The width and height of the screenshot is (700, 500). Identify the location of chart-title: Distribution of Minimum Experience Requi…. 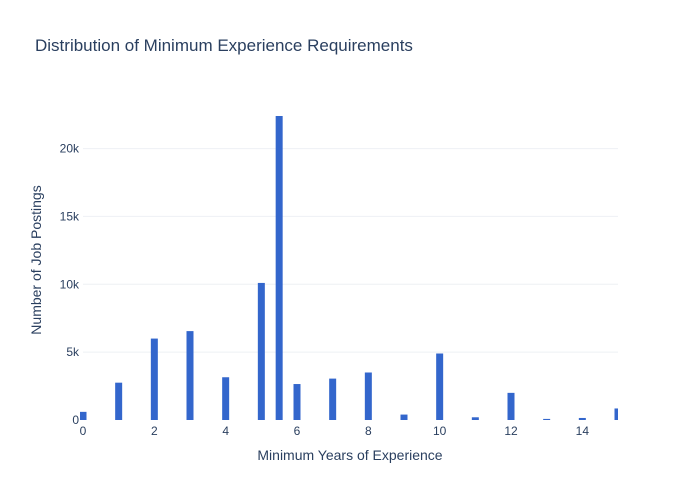
(224, 45).